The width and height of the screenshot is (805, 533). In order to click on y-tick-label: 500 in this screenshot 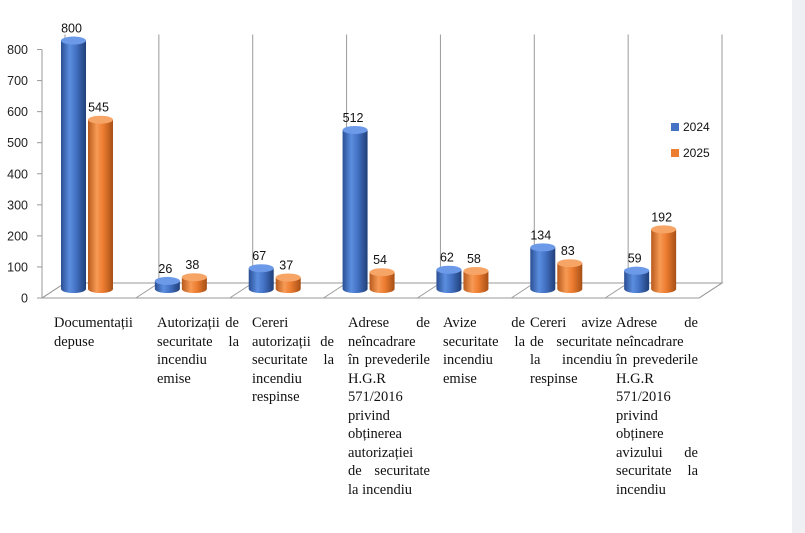, I will do `click(17, 143)`.